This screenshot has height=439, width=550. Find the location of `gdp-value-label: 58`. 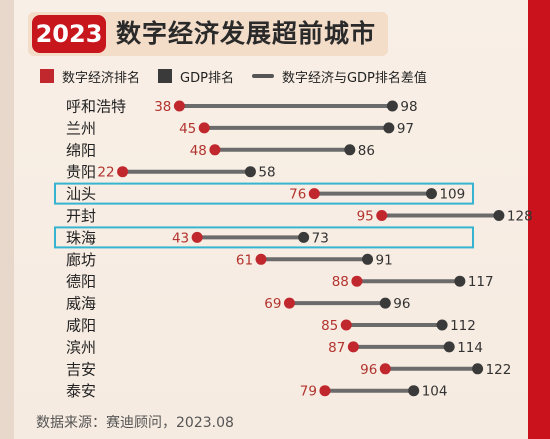

gdp-value-label: 58 is located at coordinates (266, 173).